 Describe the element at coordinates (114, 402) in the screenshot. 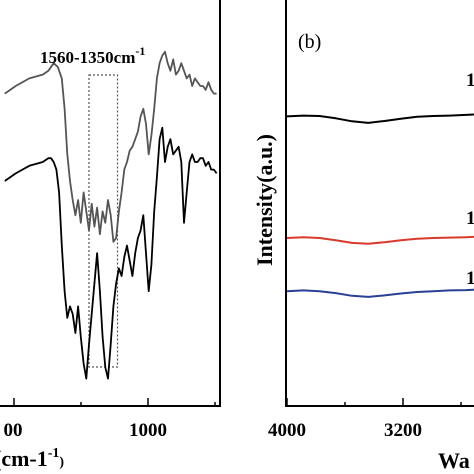

I see `panel-a-ticks` at that location.